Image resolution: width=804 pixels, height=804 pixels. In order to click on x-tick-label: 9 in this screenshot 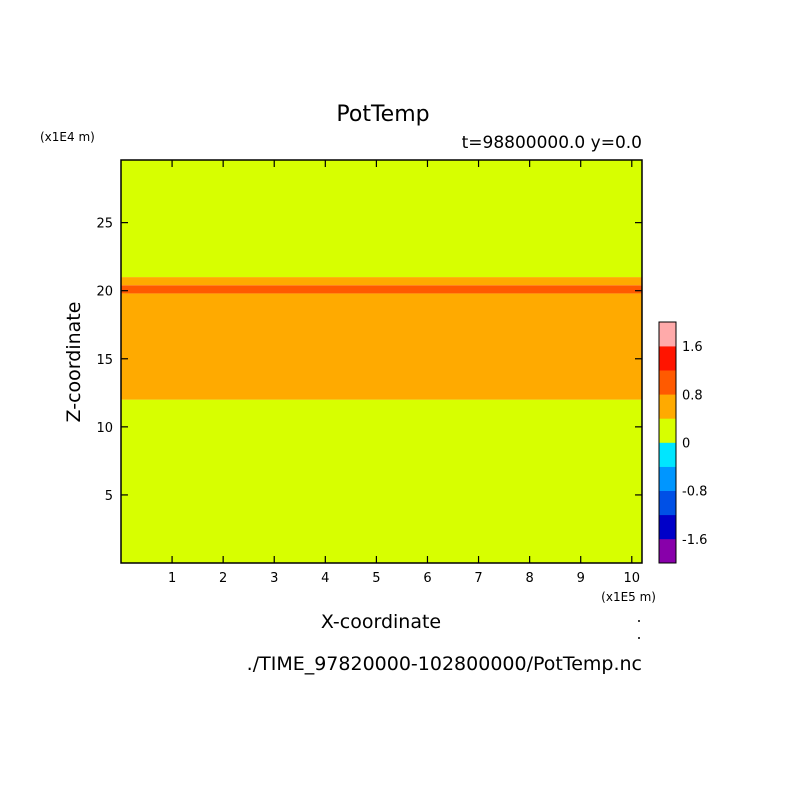, I will do `click(581, 578)`.